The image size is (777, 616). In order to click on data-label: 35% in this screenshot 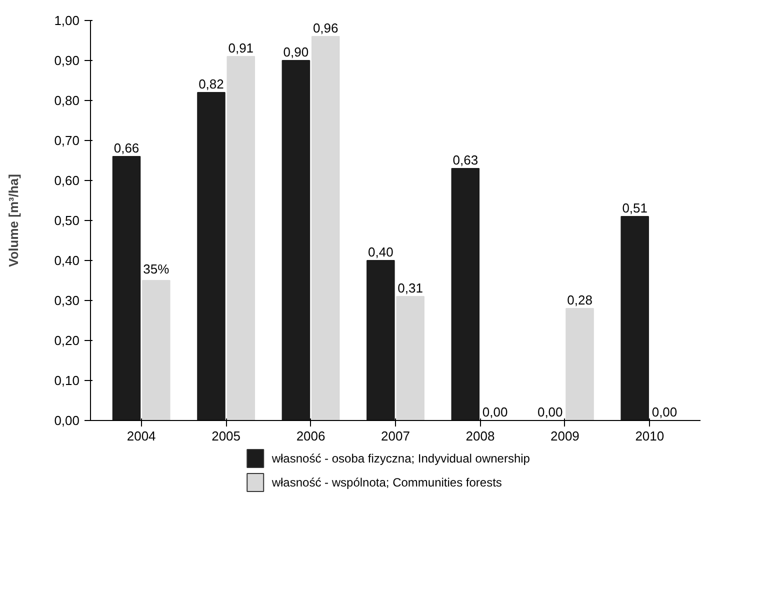, I will do `click(156, 269)`.